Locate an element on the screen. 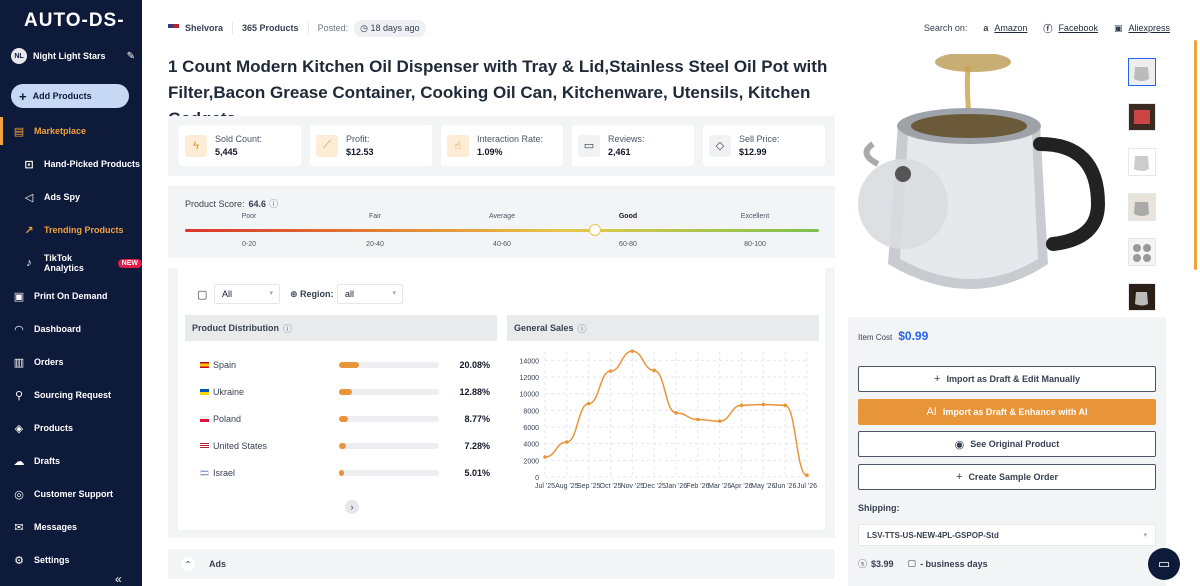 This screenshot has height=586, width=1200. mail-icon: ✉ is located at coordinates (19, 527).